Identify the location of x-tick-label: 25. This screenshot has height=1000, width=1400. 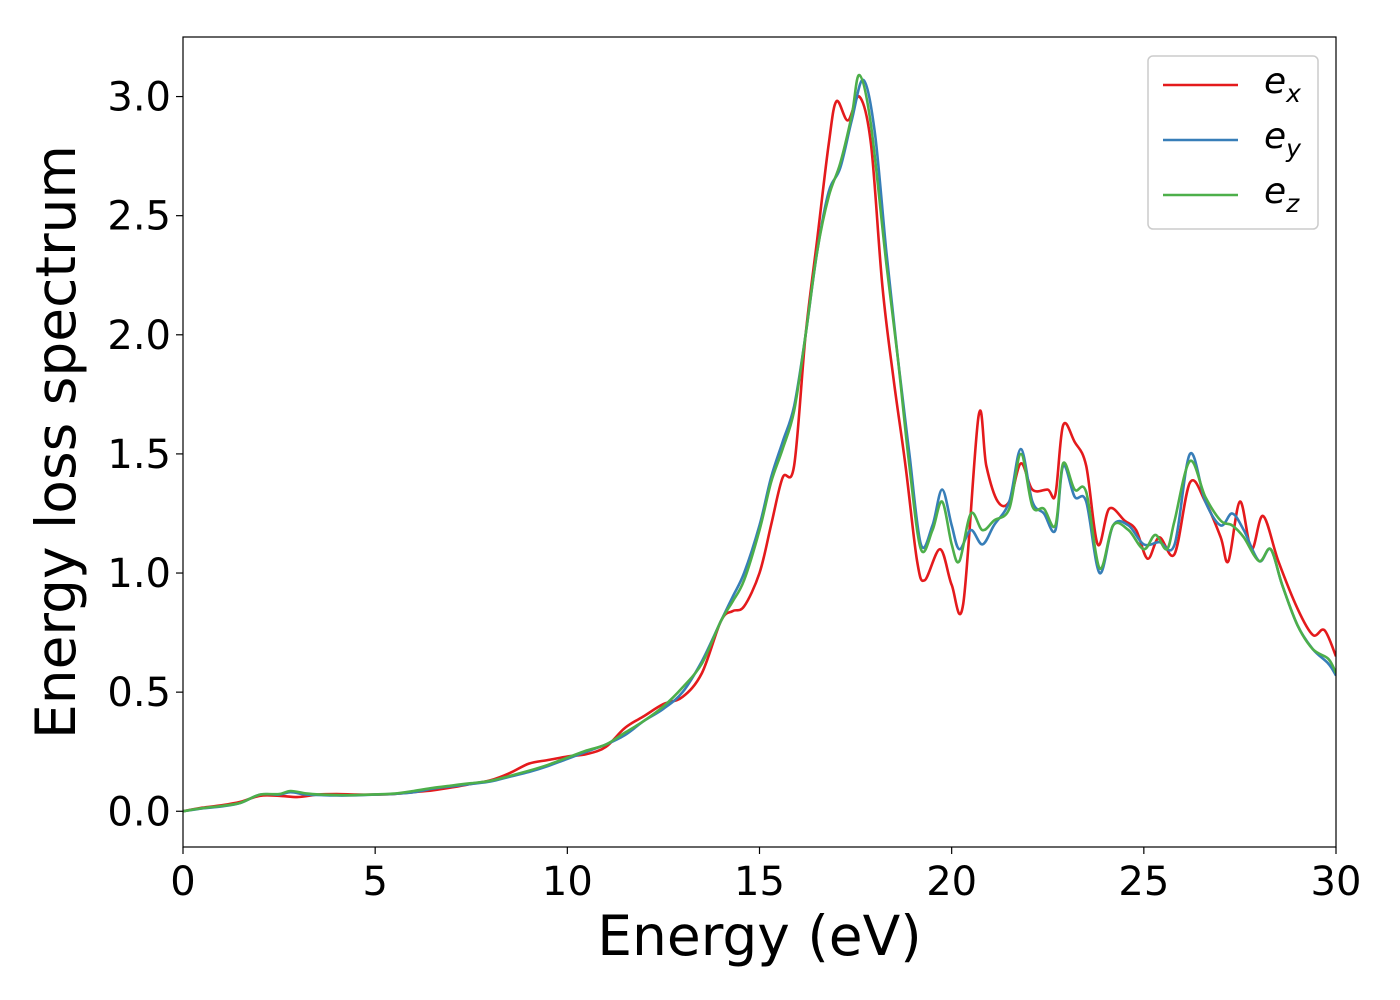
(1143, 882).